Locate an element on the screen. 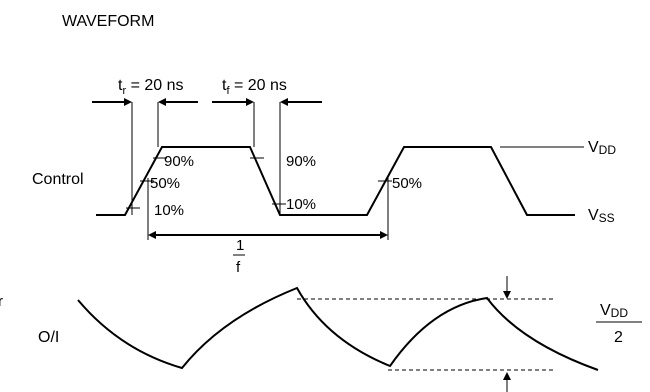 The image size is (650, 392). rise-time-arrows is located at coordinates (145, 102).